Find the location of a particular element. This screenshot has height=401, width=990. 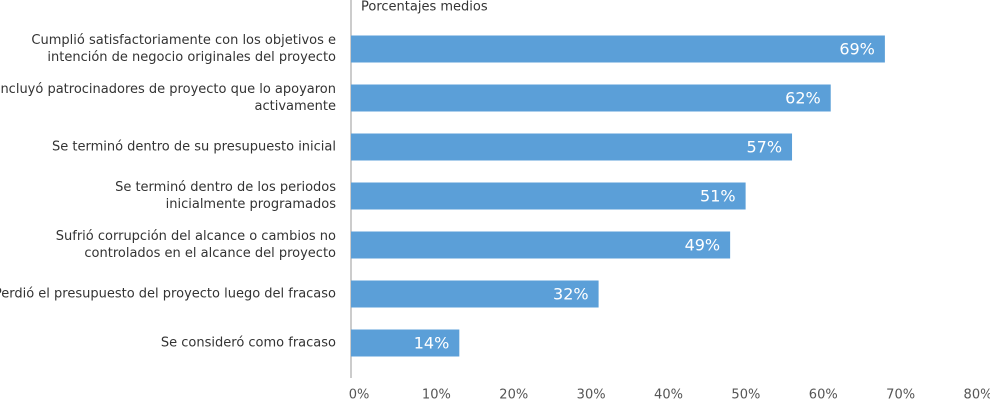

x-tick-label: 80% is located at coordinates (977, 394).